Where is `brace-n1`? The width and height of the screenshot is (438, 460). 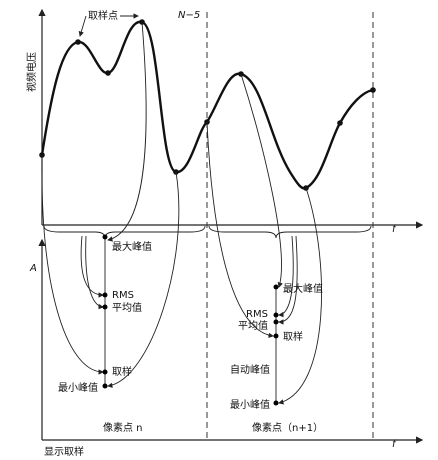 brace-n1 is located at coordinates (290, 232).